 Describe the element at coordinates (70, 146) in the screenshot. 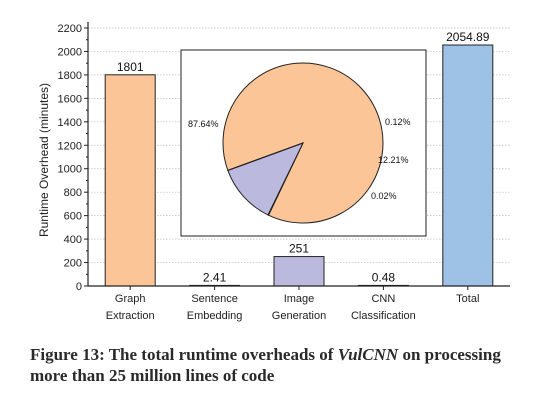

I see `y-tick-label: 1200` at that location.